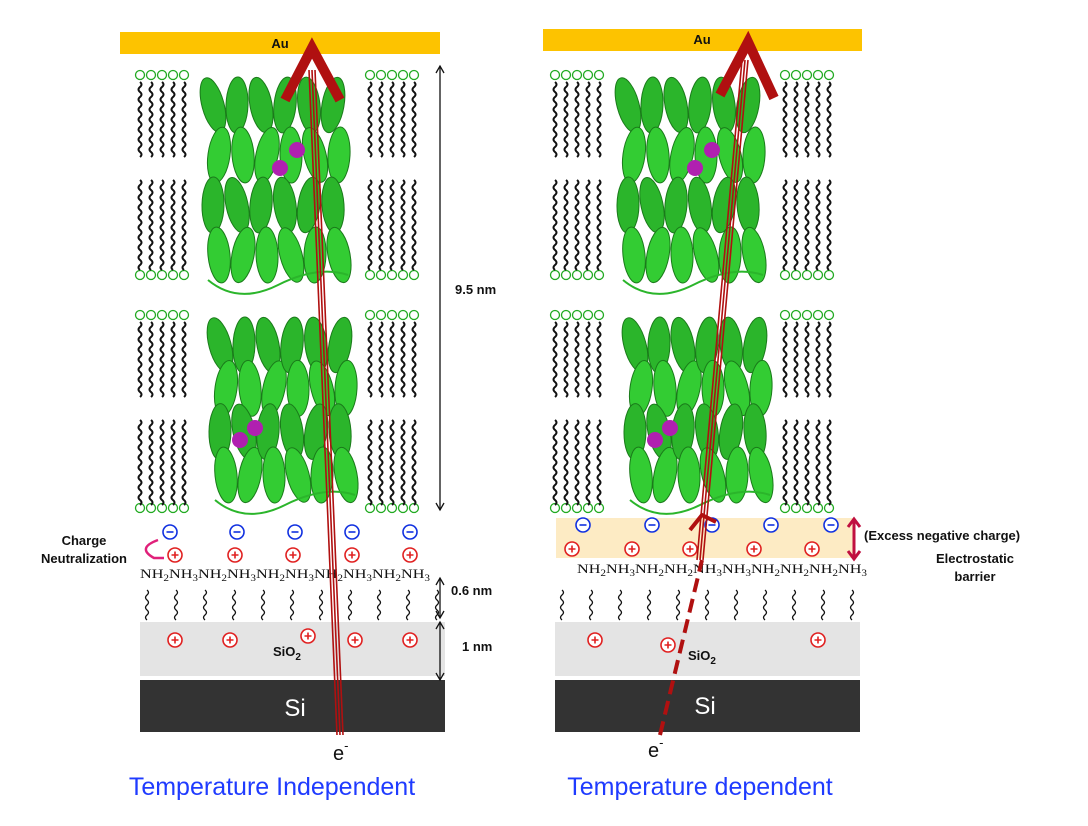  What do you see at coordinates (240, 440) in the screenshot?
I see `cofactor` at bounding box center [240, 440].